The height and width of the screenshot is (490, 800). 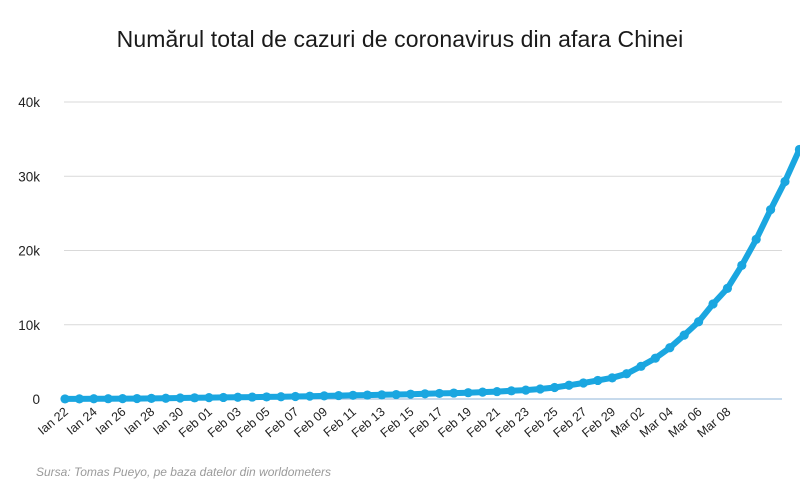 What do you see at coordinates (82, 421) in the screenshot?
I see `x-tick-label: Ian 24` at bounding box center [82, 421].